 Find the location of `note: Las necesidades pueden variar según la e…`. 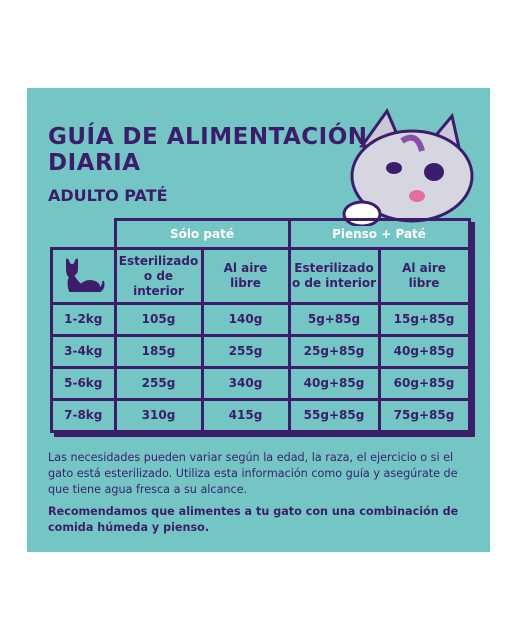

note: Las necesidades pueden variar según la e… is located at coordinates (253, 473).